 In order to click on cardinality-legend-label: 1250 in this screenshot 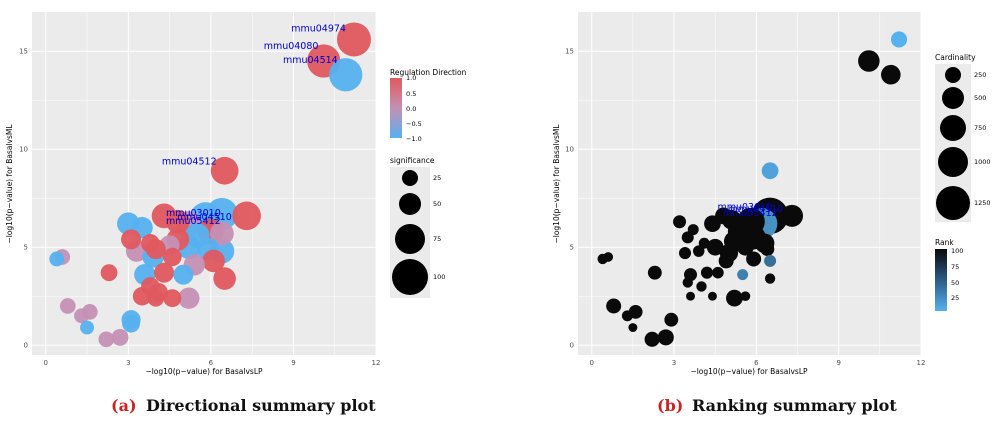, I will do `click(982, 203)`.